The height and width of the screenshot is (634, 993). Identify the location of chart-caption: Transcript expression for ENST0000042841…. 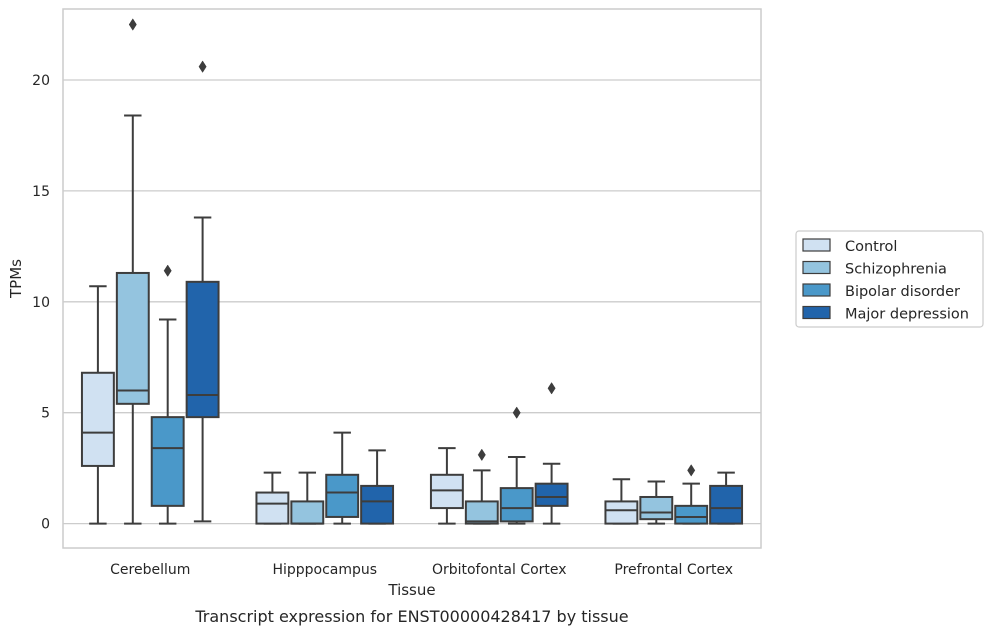
(411, 616).